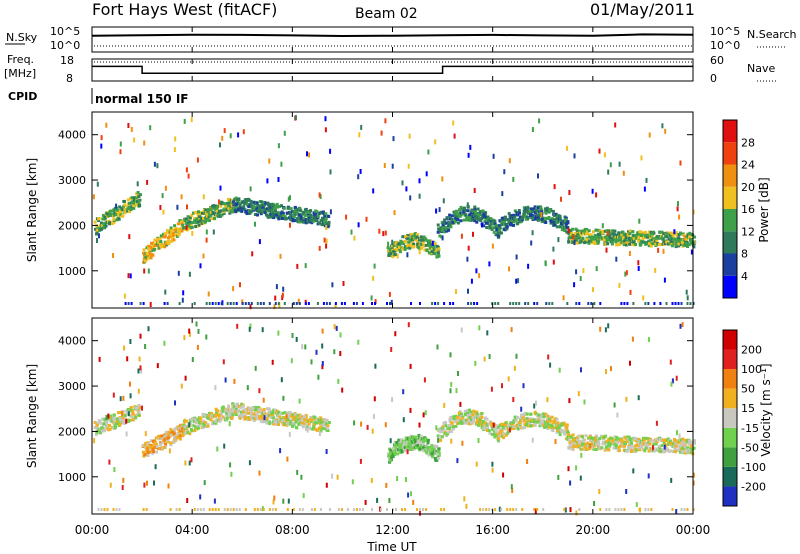  What do you see at coordinates (730, 209) in the screenshot?
I see `colorbar-frame` at bounding box center [730, 209].